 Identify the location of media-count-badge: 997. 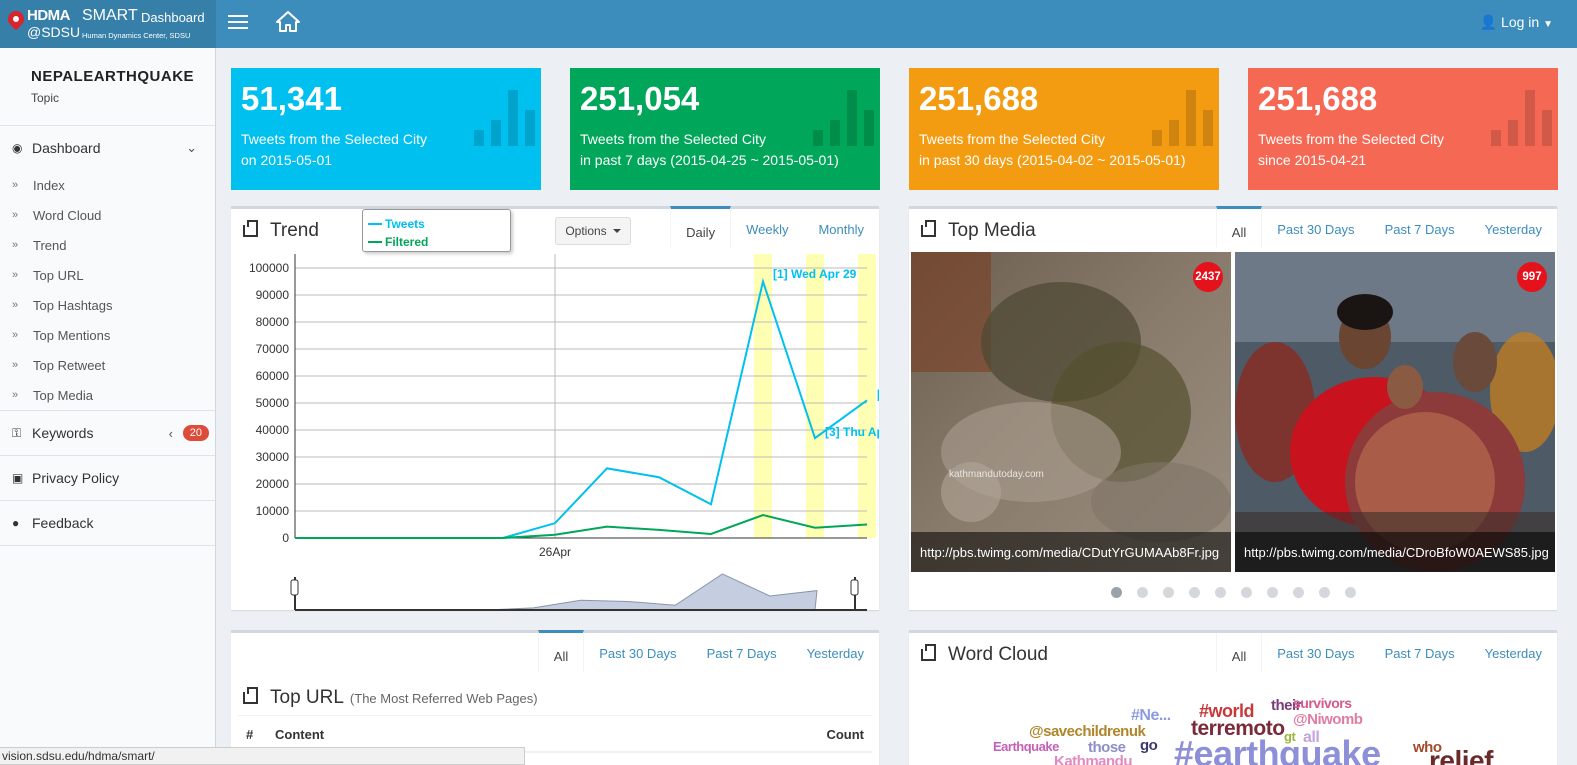
(1532, 277).